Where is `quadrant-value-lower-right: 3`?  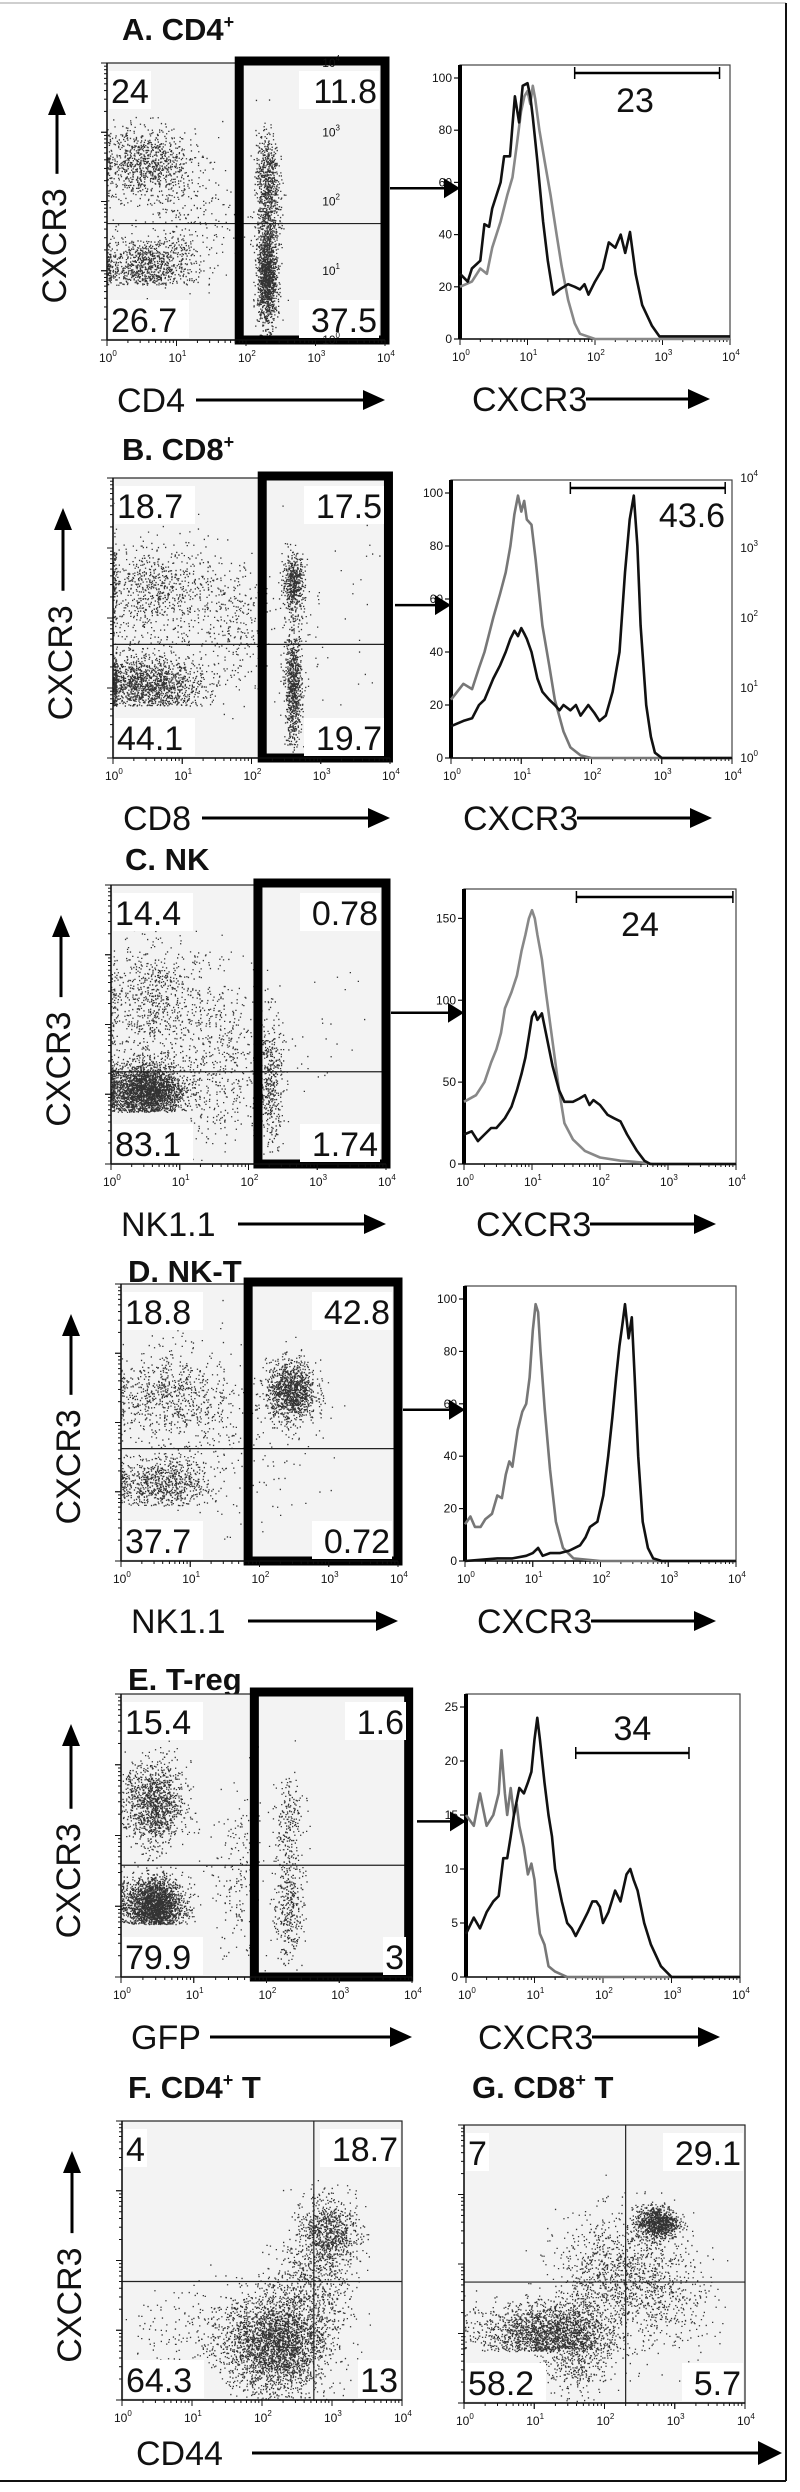 quadrant-value-lower-right: 3 is located at coordinates (394, 1958).